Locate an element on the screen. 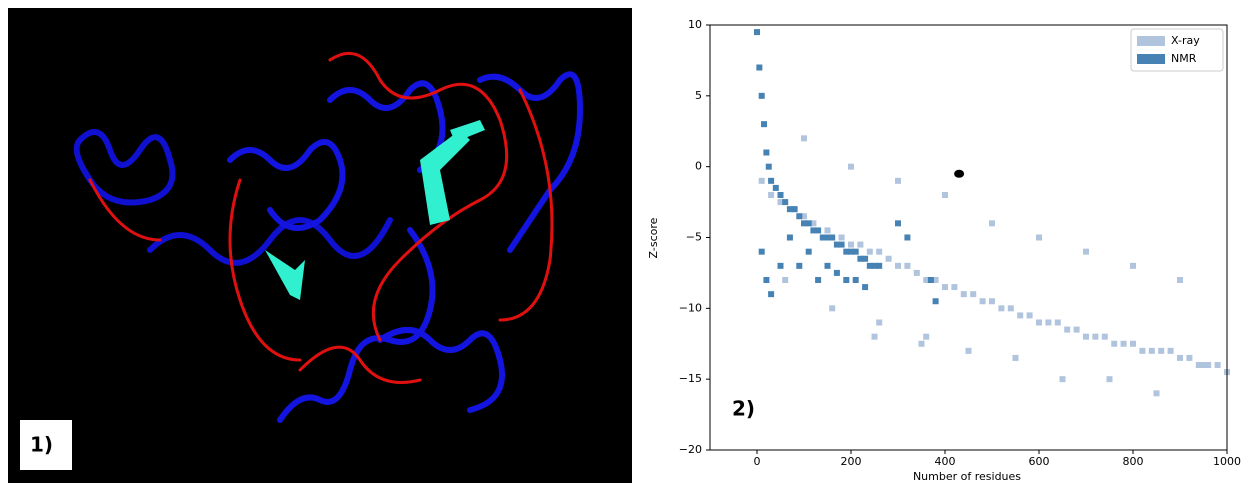 Image resolution: width=1244 pixels, height=487 pixels. x-tick-label: 1000 is located at coordinates (1227, 461).